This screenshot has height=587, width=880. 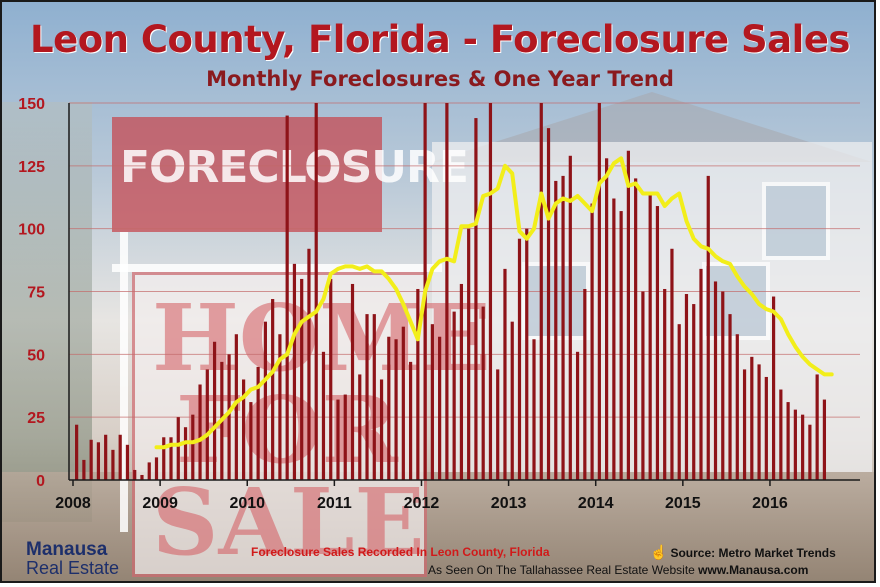 What do you see at coordinates (334, 503) in the screenshot?
I see `x-tick-label: 2011` at bounding box center [334, 503].